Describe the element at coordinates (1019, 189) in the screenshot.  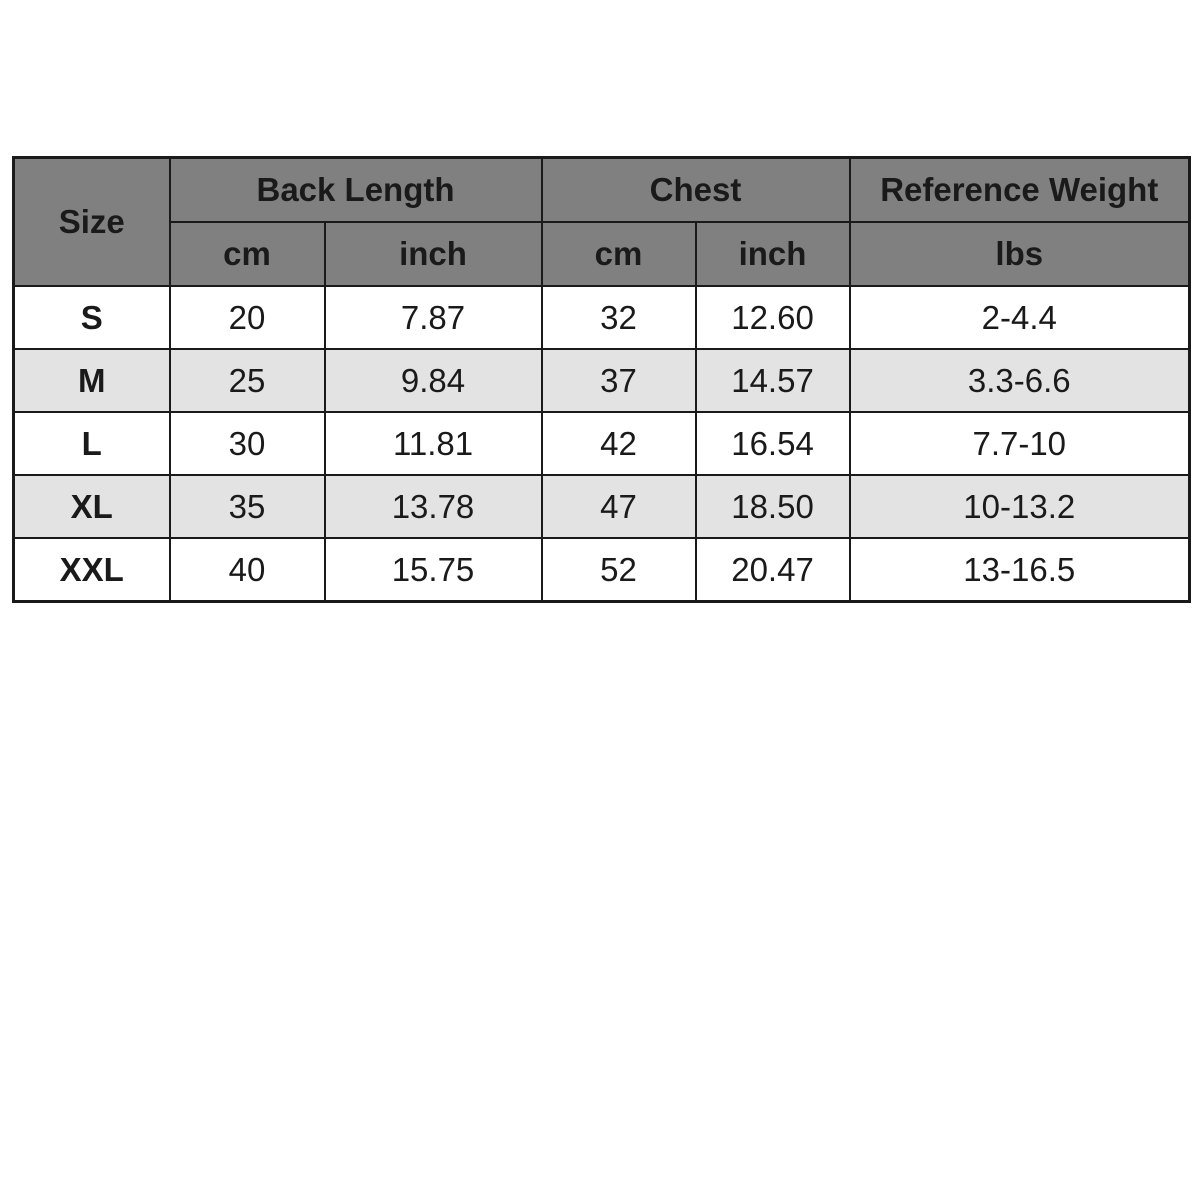
I see `group-header: Reference Weight` at that location.